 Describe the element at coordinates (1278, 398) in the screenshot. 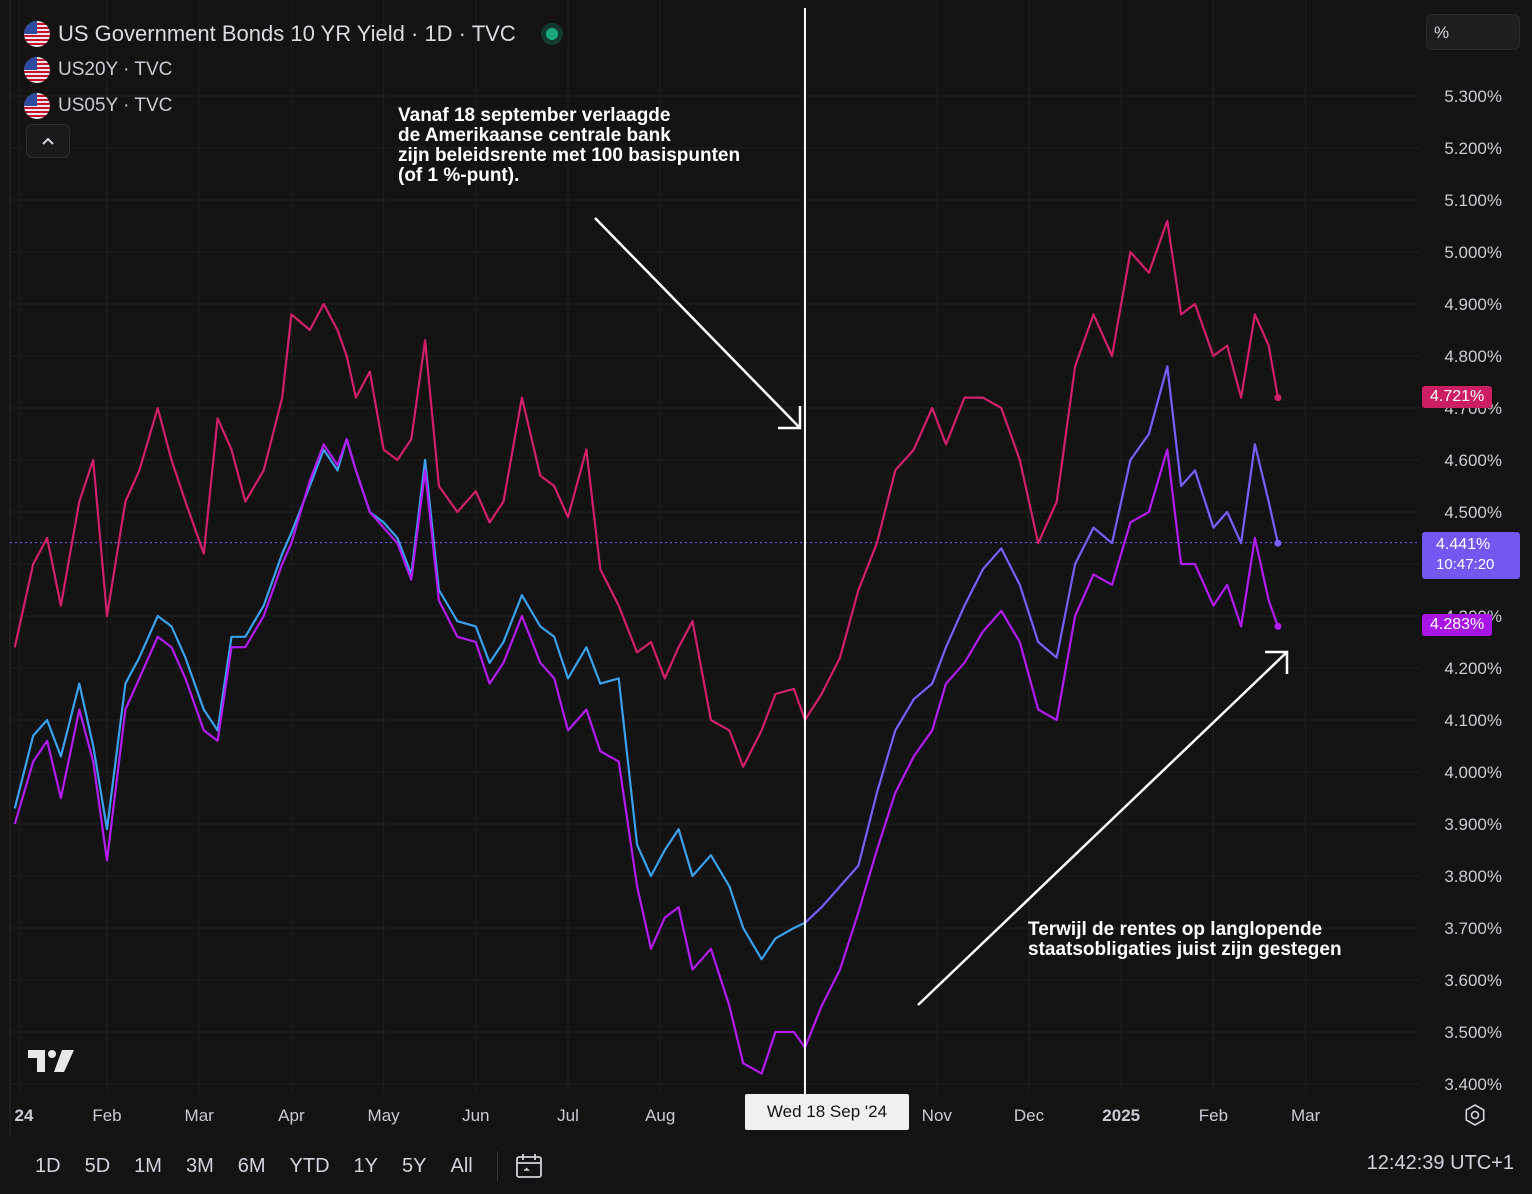

I see `series-last-point-us20y` at that location.